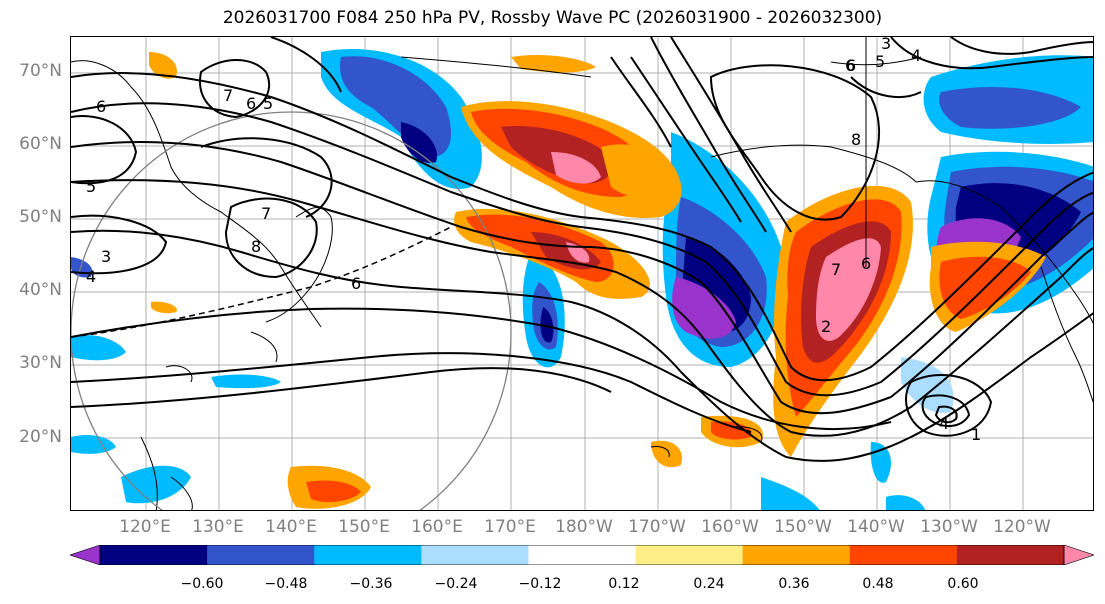 The height and width of the screenshot is (604, 1105). Describe the element at coordinates (949, 527) in the screenshot. I see `lon-label-130w: 130°W` at that location.